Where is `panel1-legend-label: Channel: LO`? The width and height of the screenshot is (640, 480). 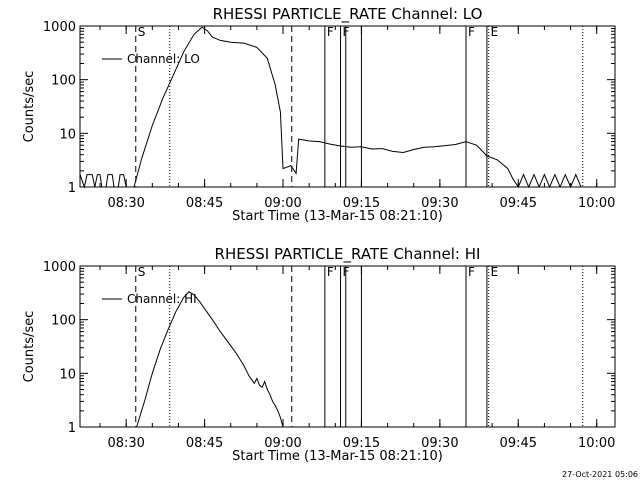
panel1-legend-label: Channel: LO is located at coordinates (163, 59).